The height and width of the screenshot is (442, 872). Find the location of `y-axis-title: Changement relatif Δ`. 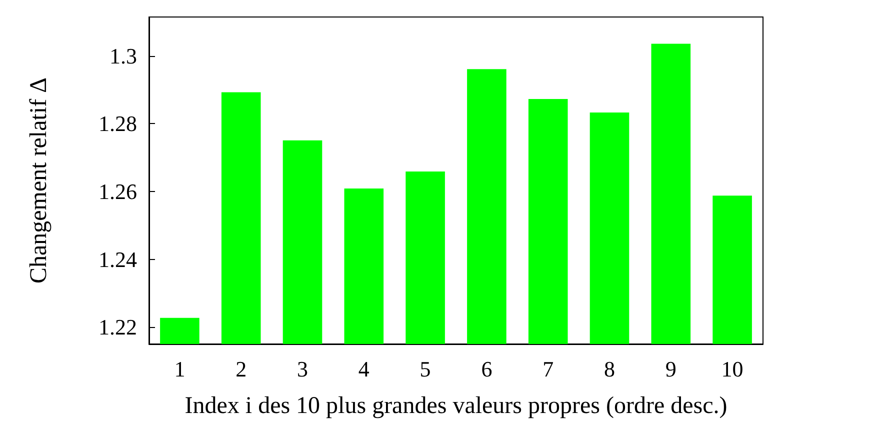

y-axis-title: Changement relatif Δ is located at coordinates (39, 180).